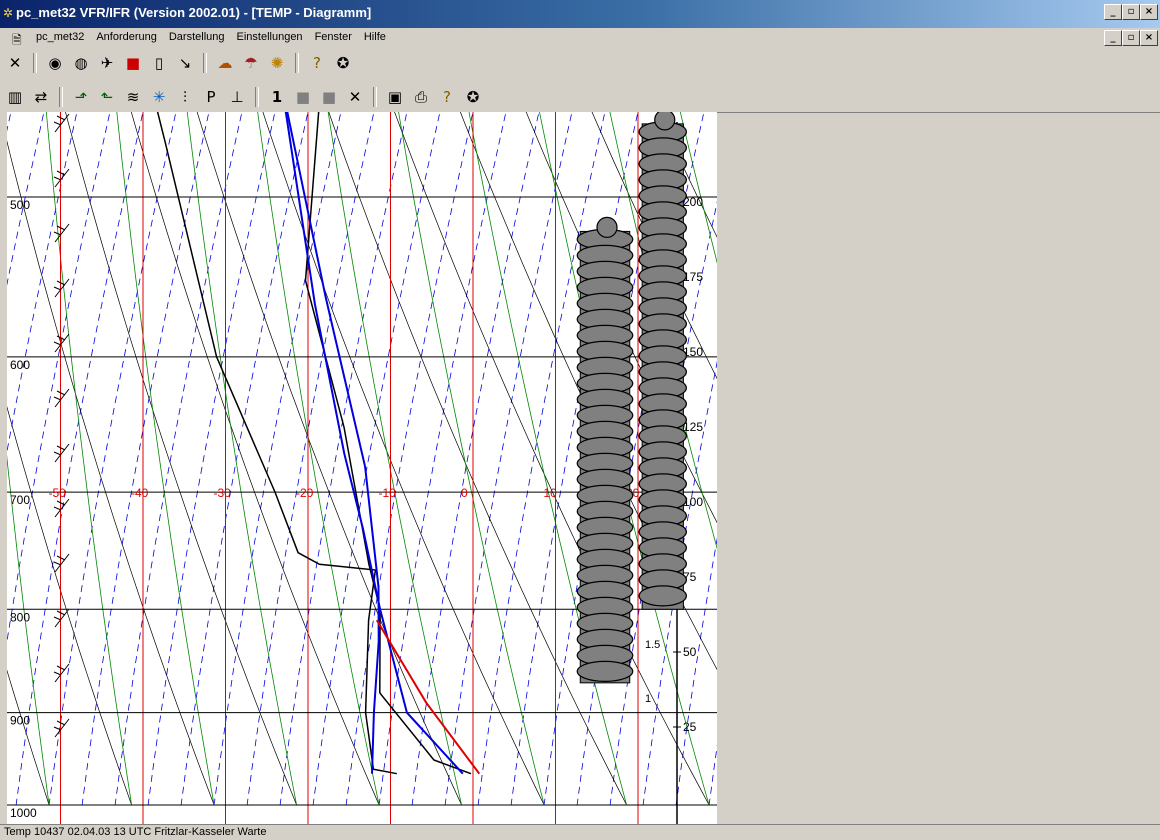  What do you see at coordinates (15, 63) in the screenshot?
I see `close-x-icon: ✕` at bounding box center [15, 63].